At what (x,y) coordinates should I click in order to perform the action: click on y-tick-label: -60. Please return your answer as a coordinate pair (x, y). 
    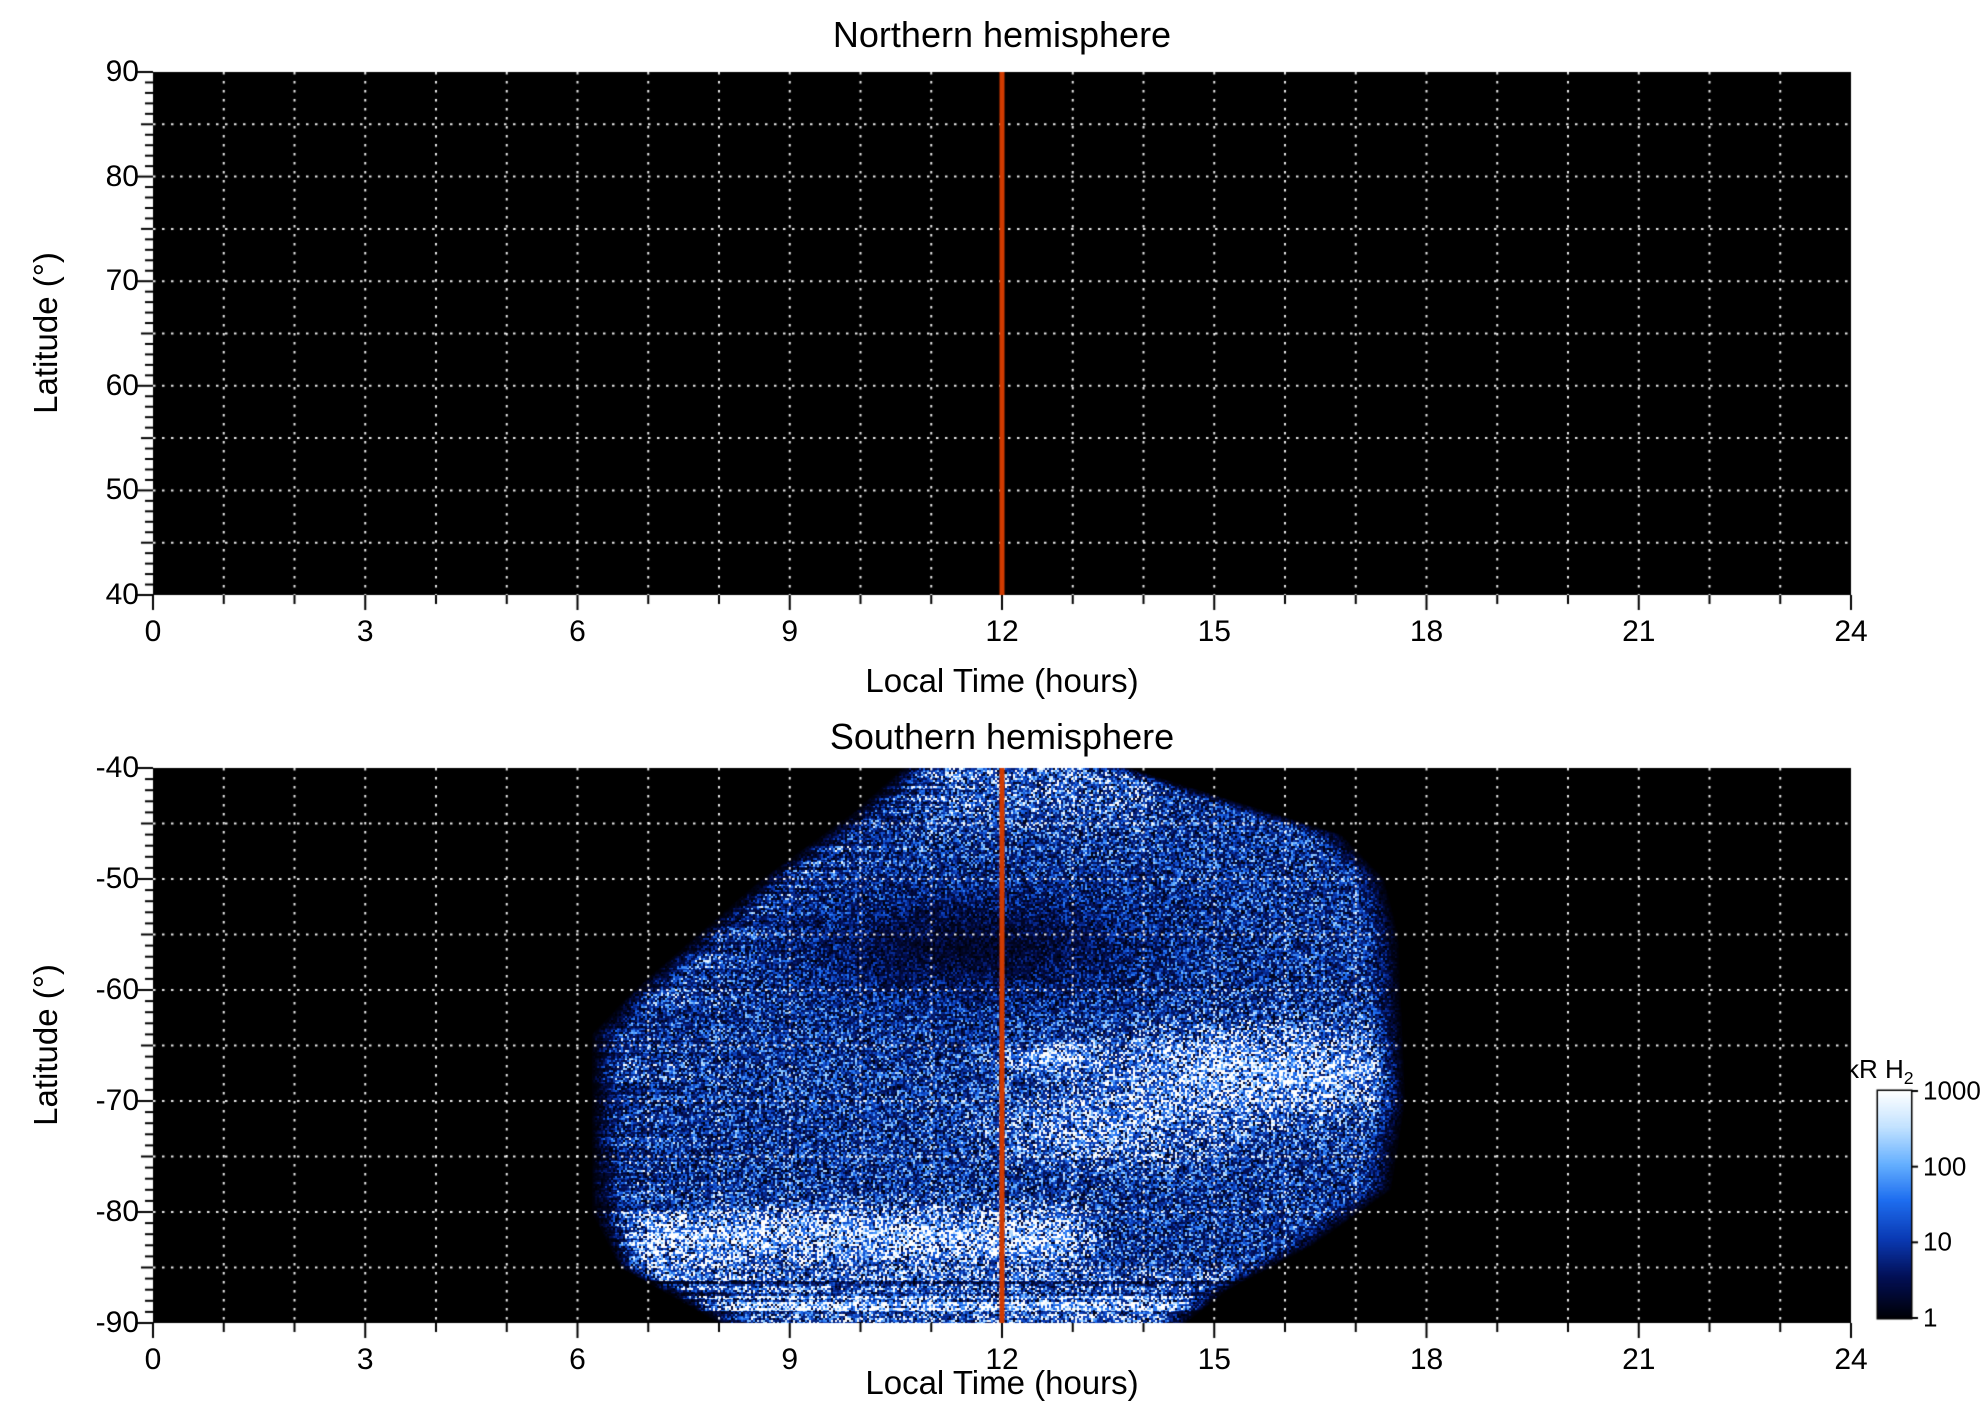
    Looking at the image, I should click on (117, 989).